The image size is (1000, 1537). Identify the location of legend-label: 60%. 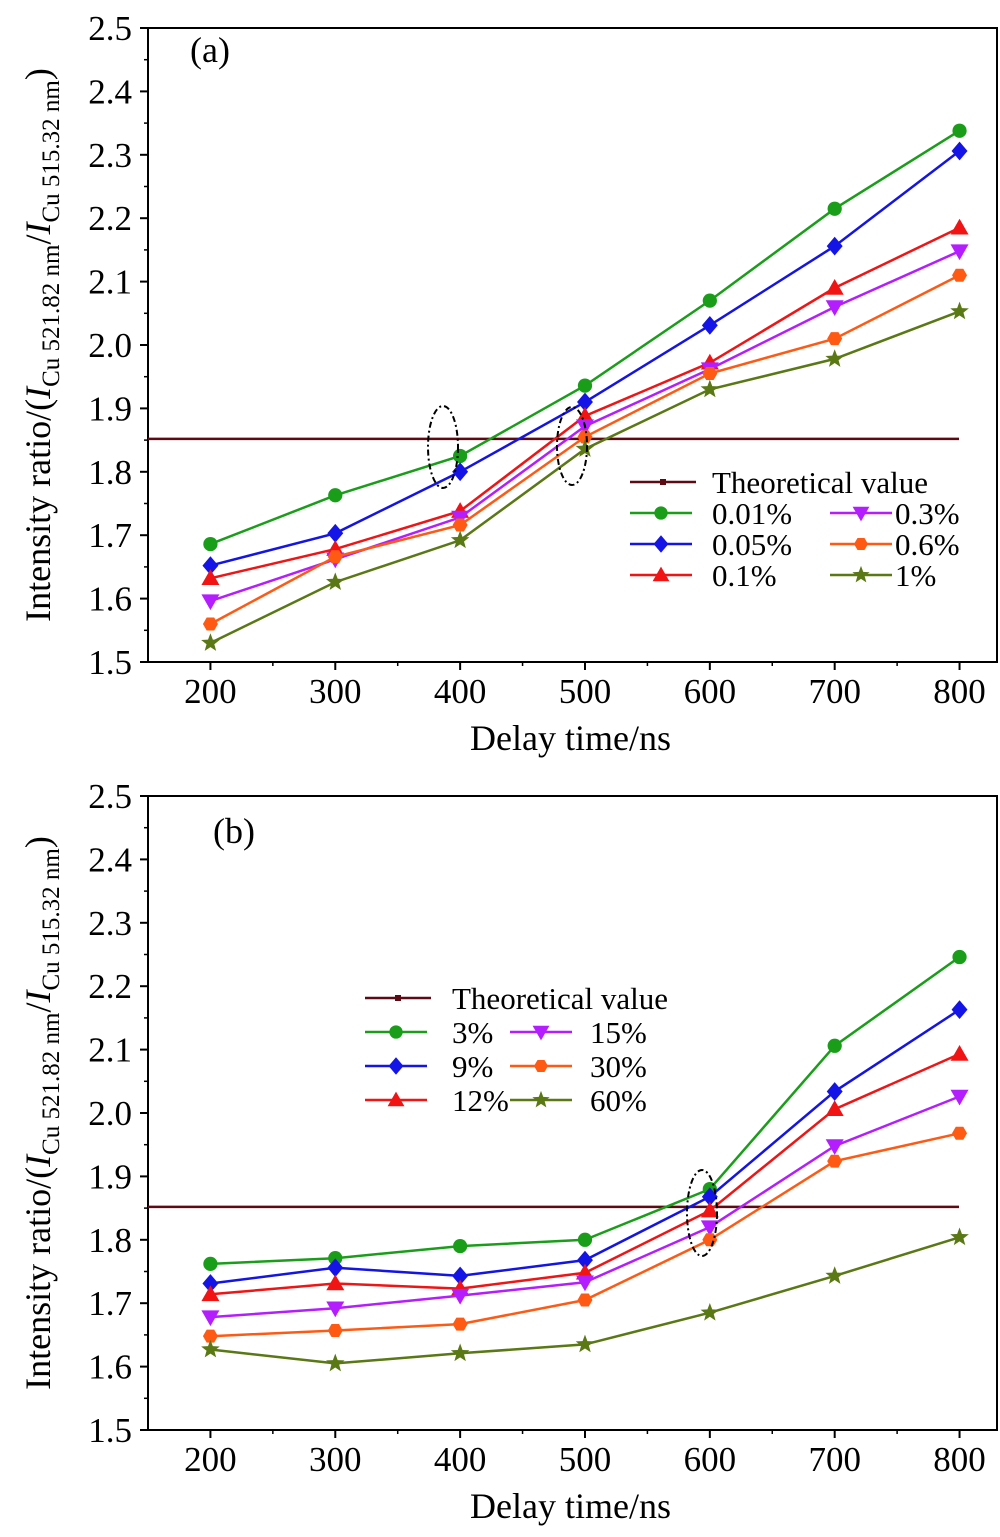
(618, 1100).